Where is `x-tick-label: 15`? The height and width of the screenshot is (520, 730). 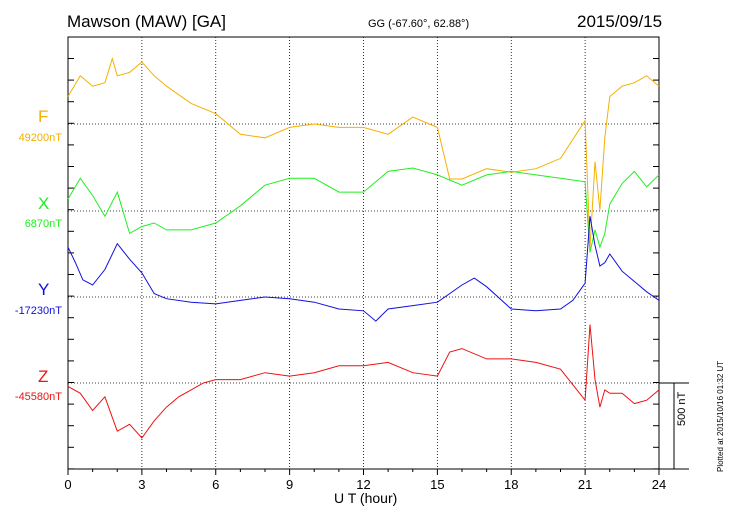 x-tick-label: 15 is located at coordinates (437, 484).